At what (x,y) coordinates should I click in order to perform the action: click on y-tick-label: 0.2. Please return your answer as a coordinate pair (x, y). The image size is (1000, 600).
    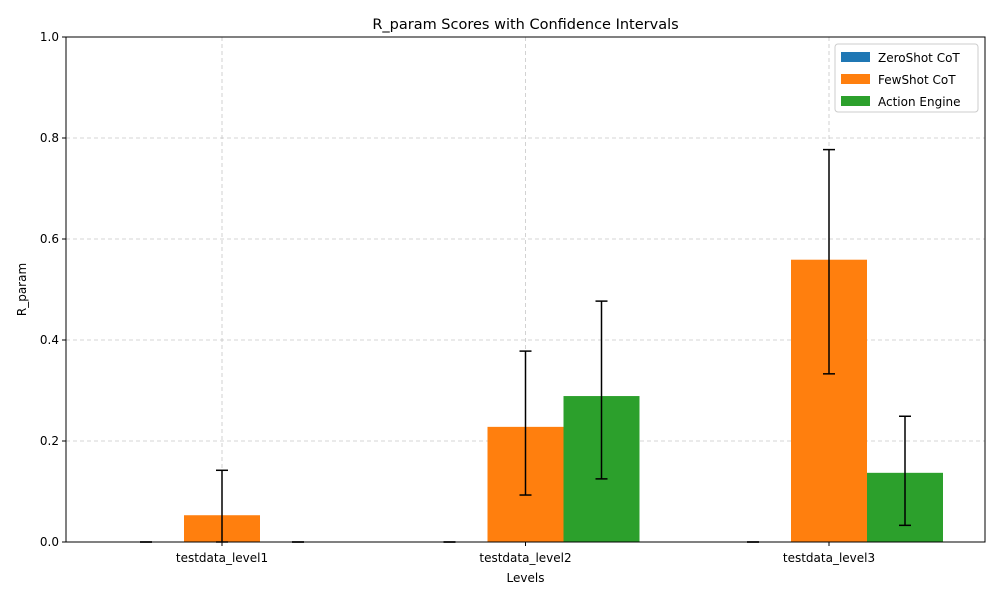
    Looking at the image, I should click on (49, 441).